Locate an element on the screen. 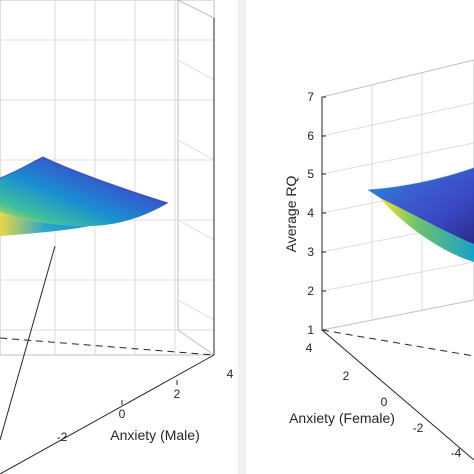 Image resolution: width=474 pixels, height=474 pixels. right-x-tick-label: 0 is located at coordinates (384, 402).